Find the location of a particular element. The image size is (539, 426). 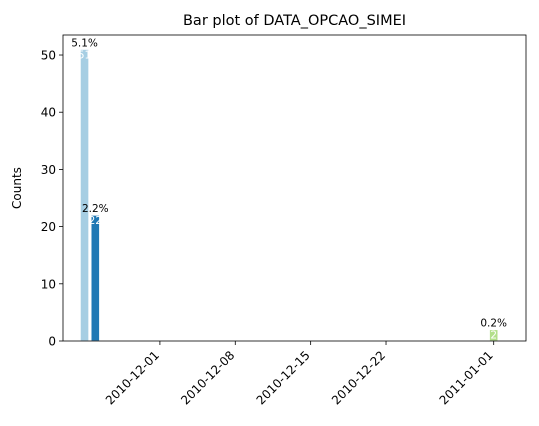

y-tick-label-2: 20 is located at coordinates (48, 227).